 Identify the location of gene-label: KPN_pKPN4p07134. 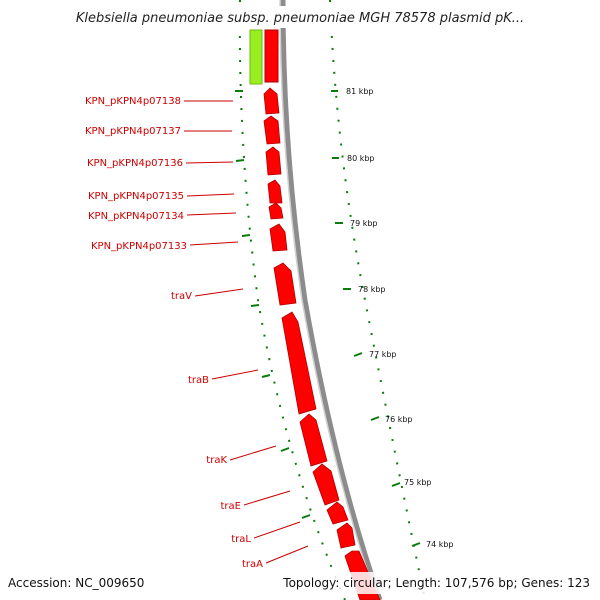
(136, 216).